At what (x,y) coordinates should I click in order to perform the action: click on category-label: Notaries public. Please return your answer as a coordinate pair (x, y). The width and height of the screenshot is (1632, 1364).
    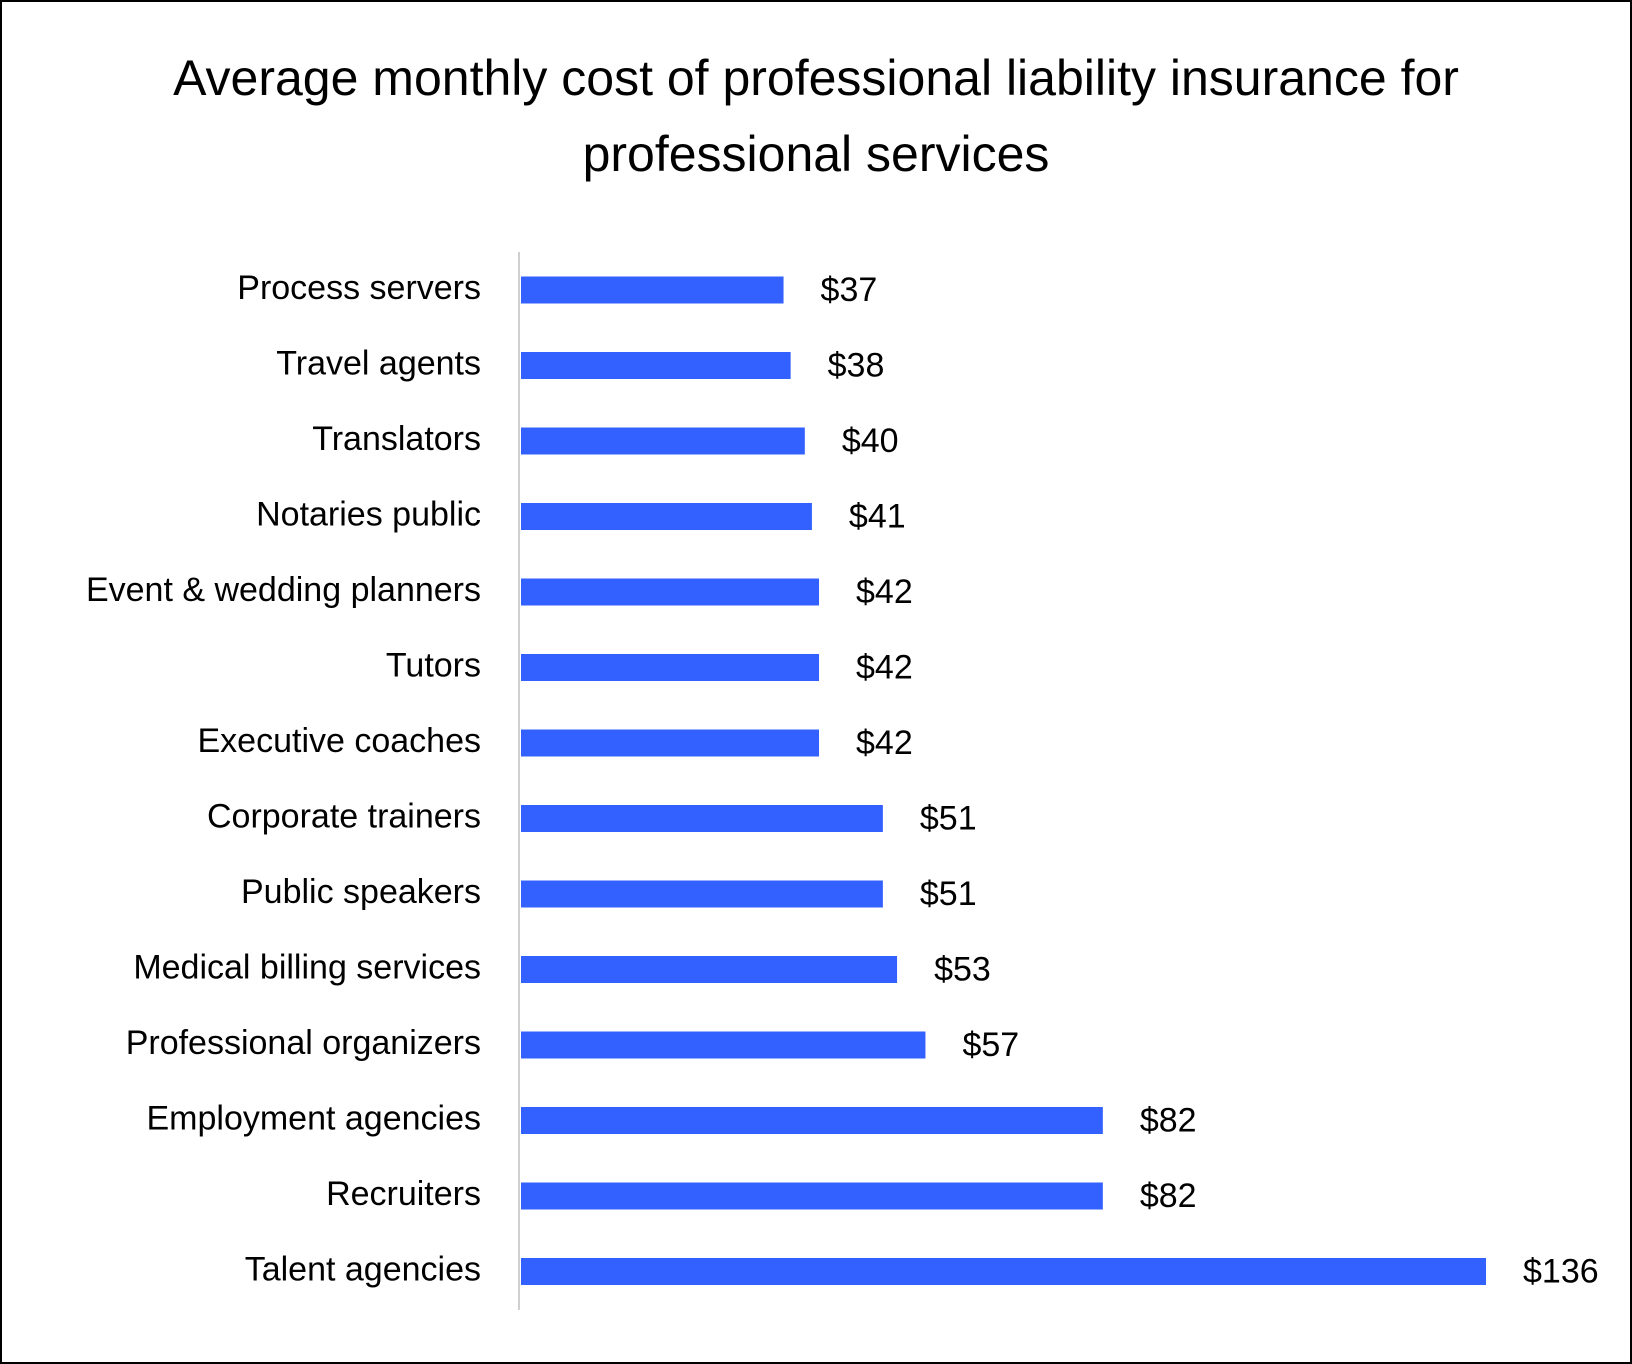
    Looking at the image, I should click on (368, 514).